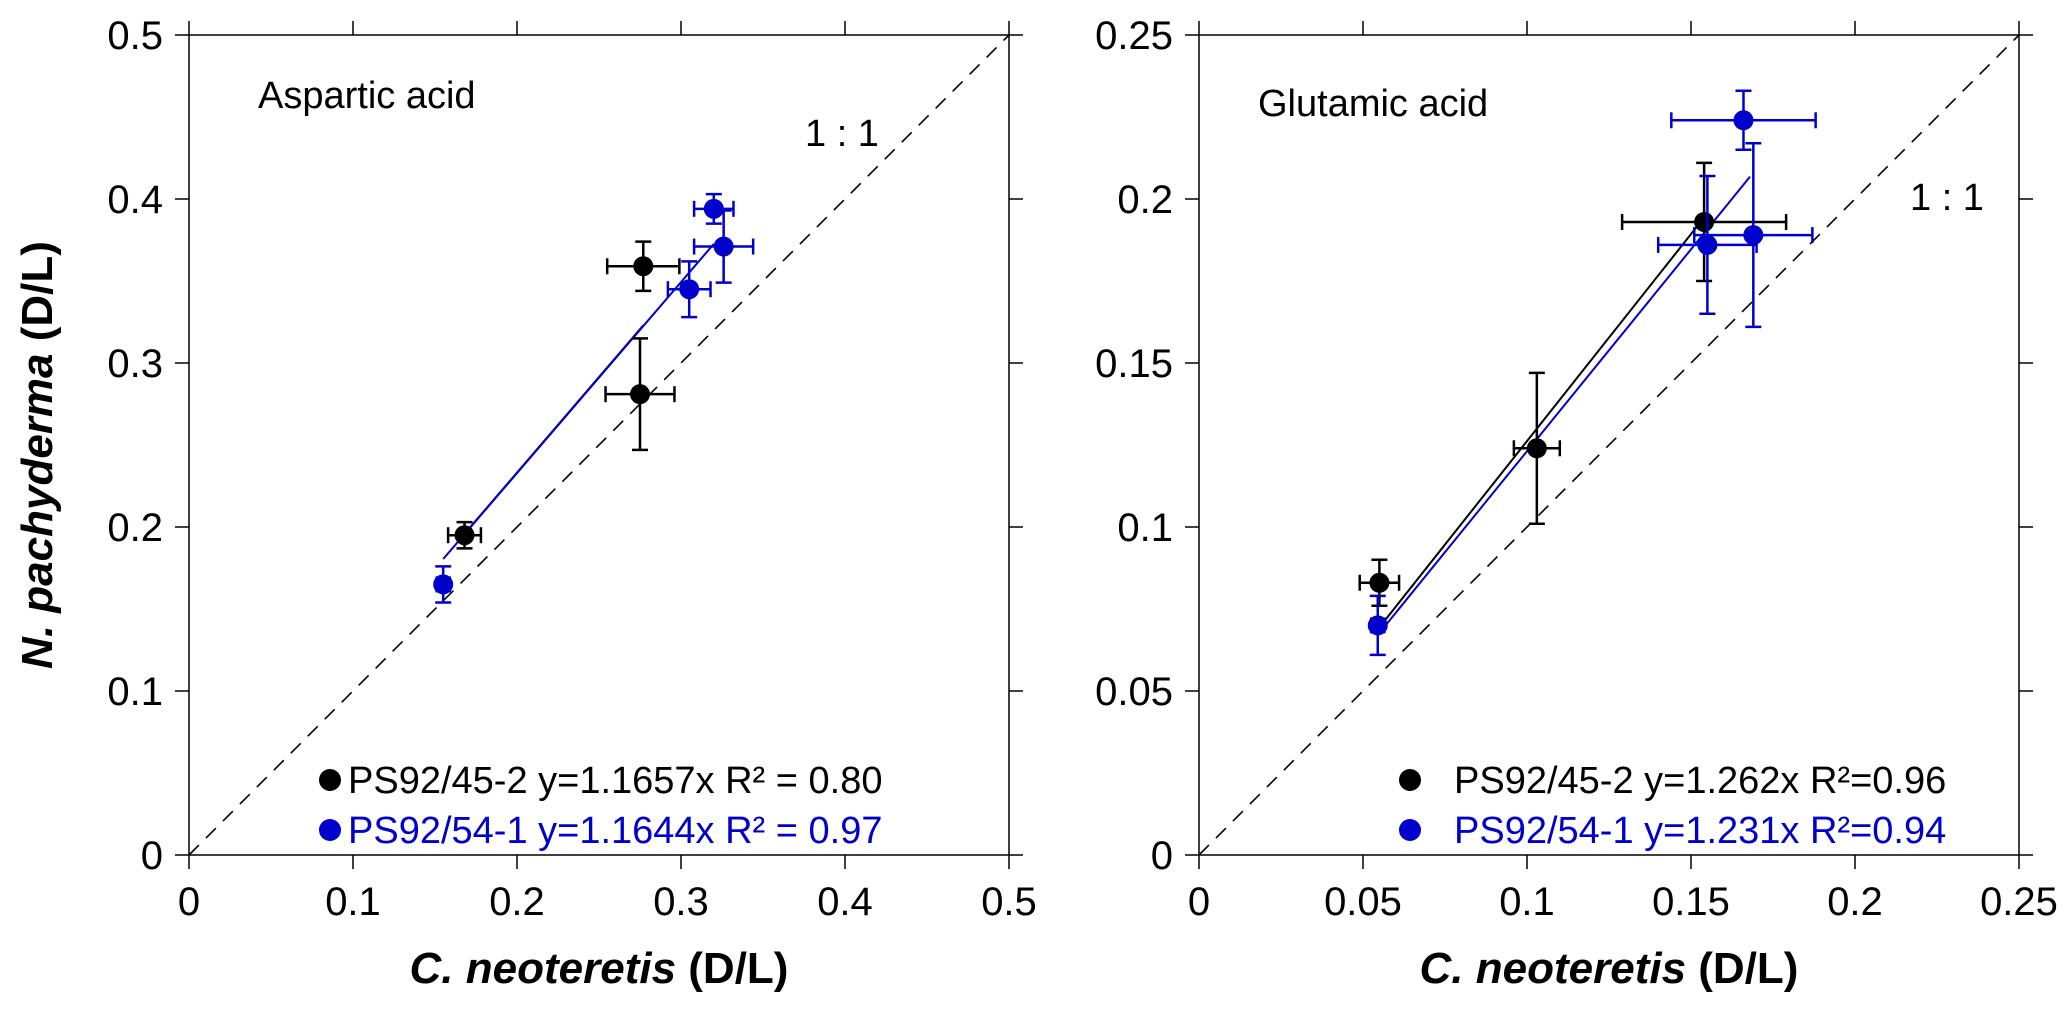 The height and width of the screenshot is (1009, 2067). What do you see at coordinates (1691, 902) in the screenshot?
I see `x-tick-label: 0.15` at bounding box center [1691, 902].